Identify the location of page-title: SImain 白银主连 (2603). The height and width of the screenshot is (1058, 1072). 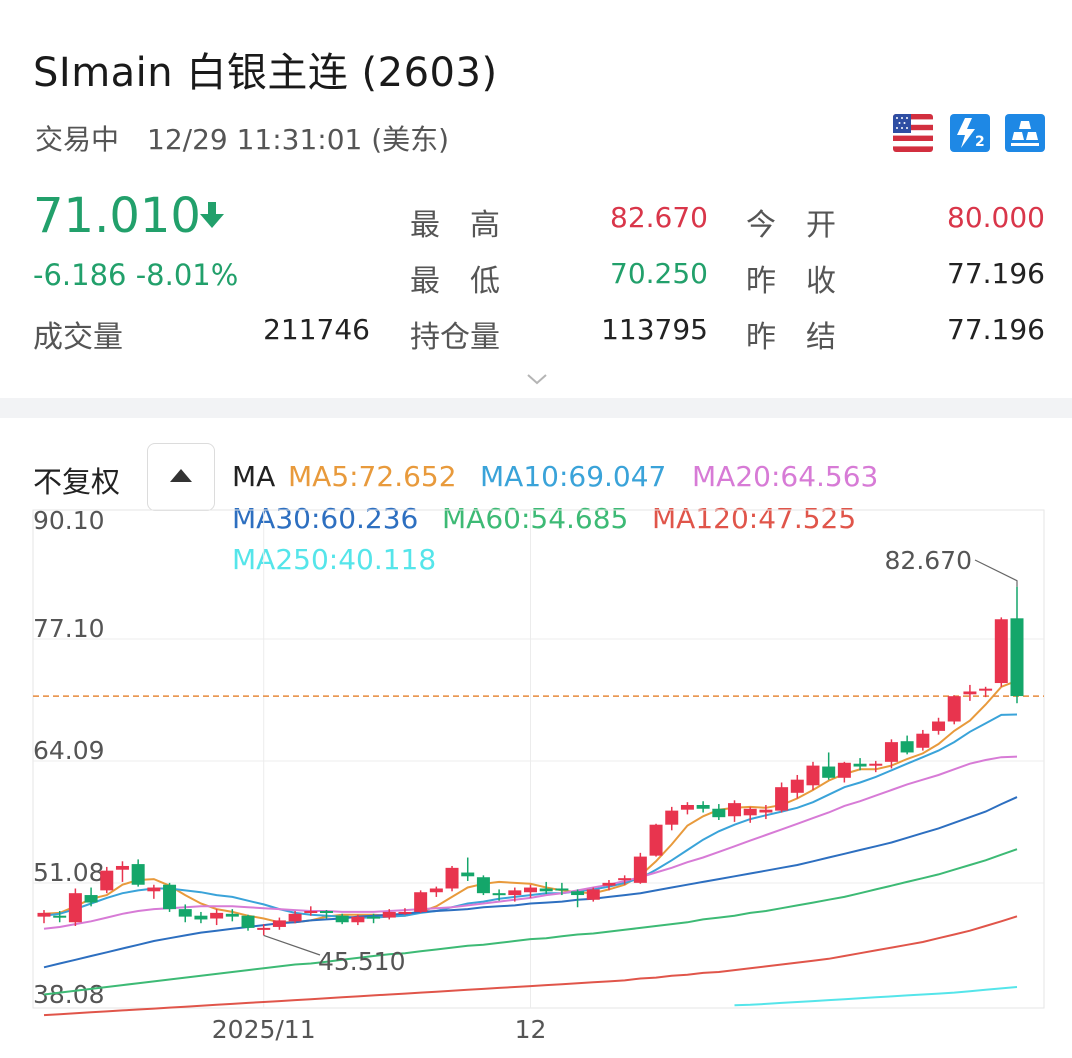
(265, 73).